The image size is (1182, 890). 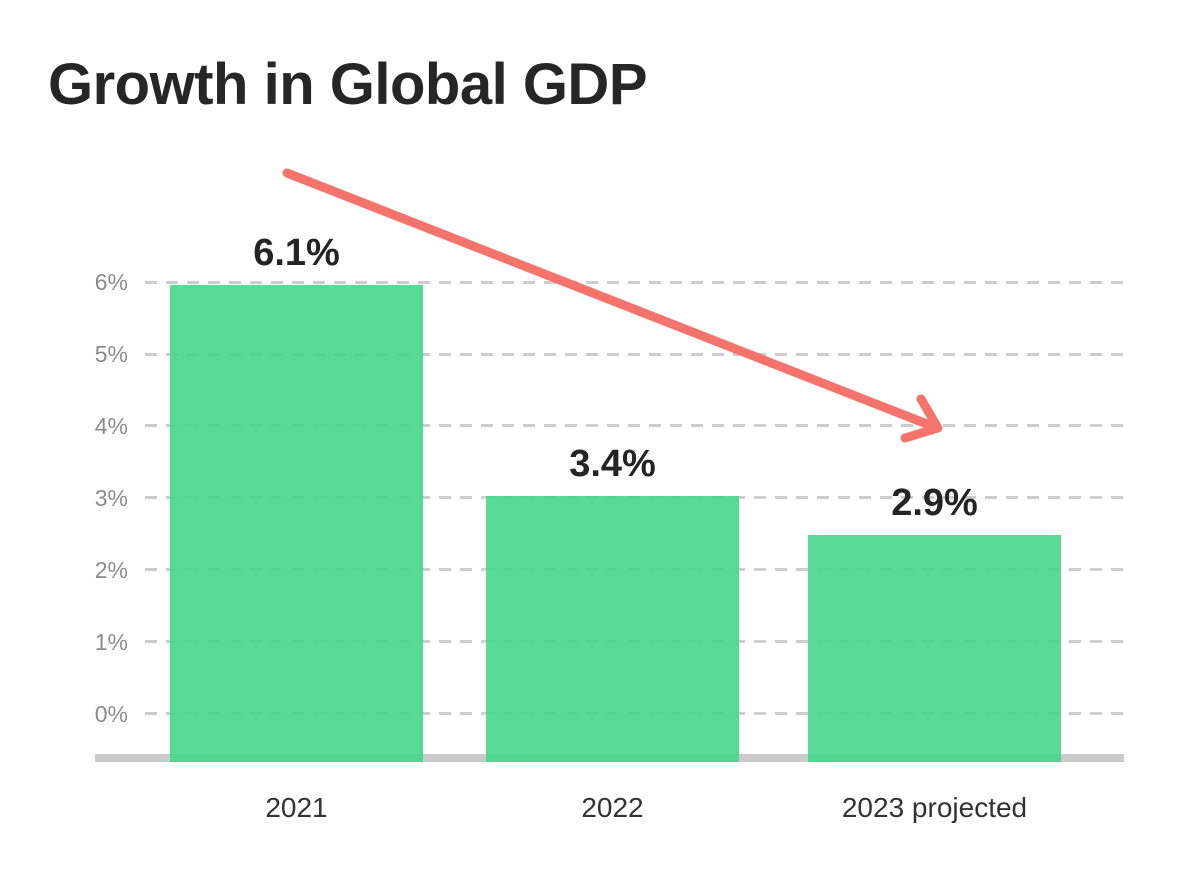 What do you see at coordinates (934, 807) in the screenshot?
I see `x-axis-label: 2023 projected` at bounding box center [934, 807].